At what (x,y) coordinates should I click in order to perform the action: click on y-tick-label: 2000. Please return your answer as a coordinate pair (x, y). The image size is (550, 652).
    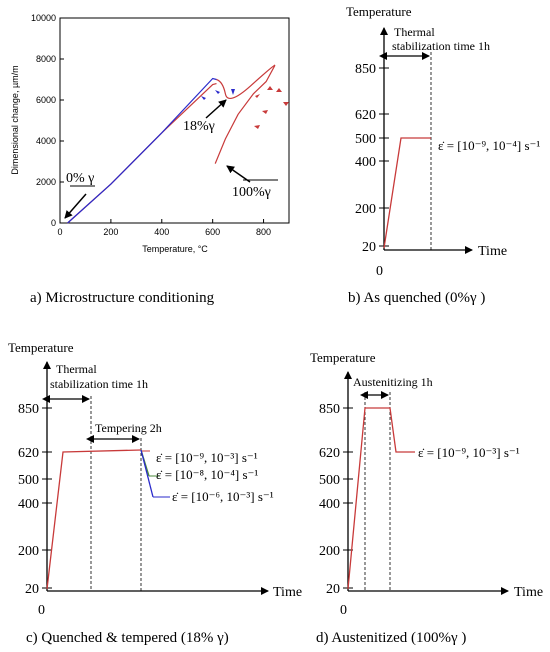
    Looking at the image, I should click on (46, 182).